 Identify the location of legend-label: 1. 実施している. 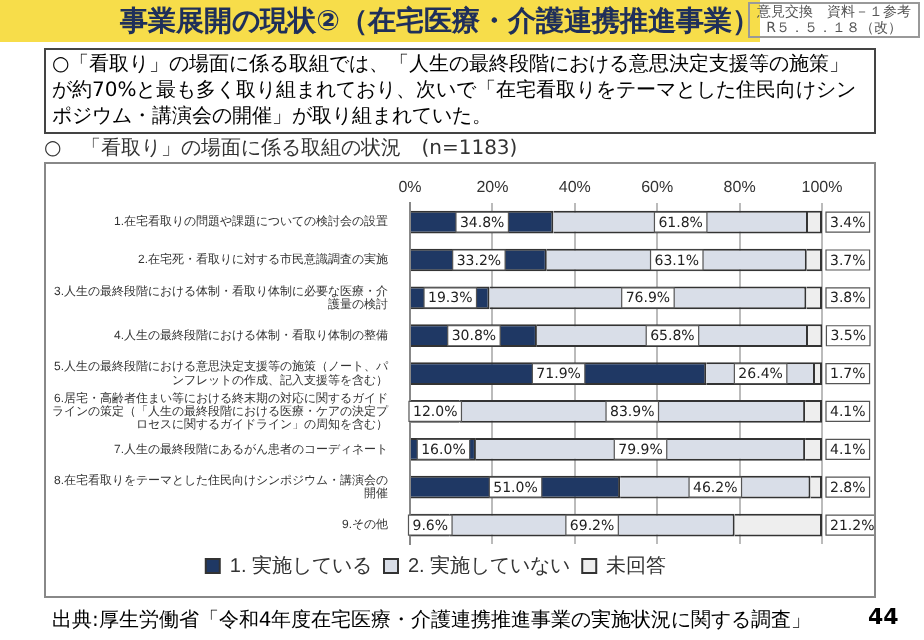
(301, 565).